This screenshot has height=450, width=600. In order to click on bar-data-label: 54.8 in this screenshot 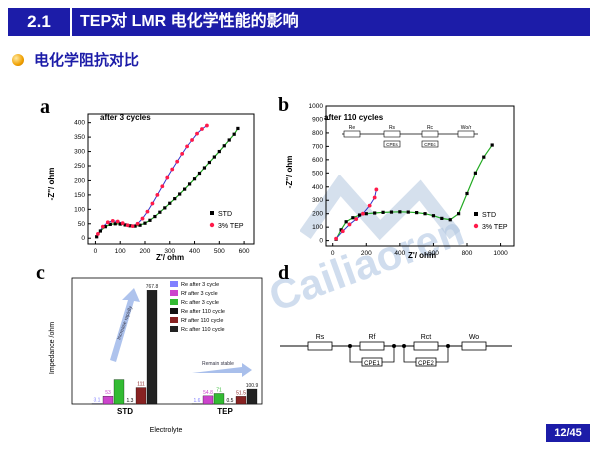, I will do `click(208, 393)`.